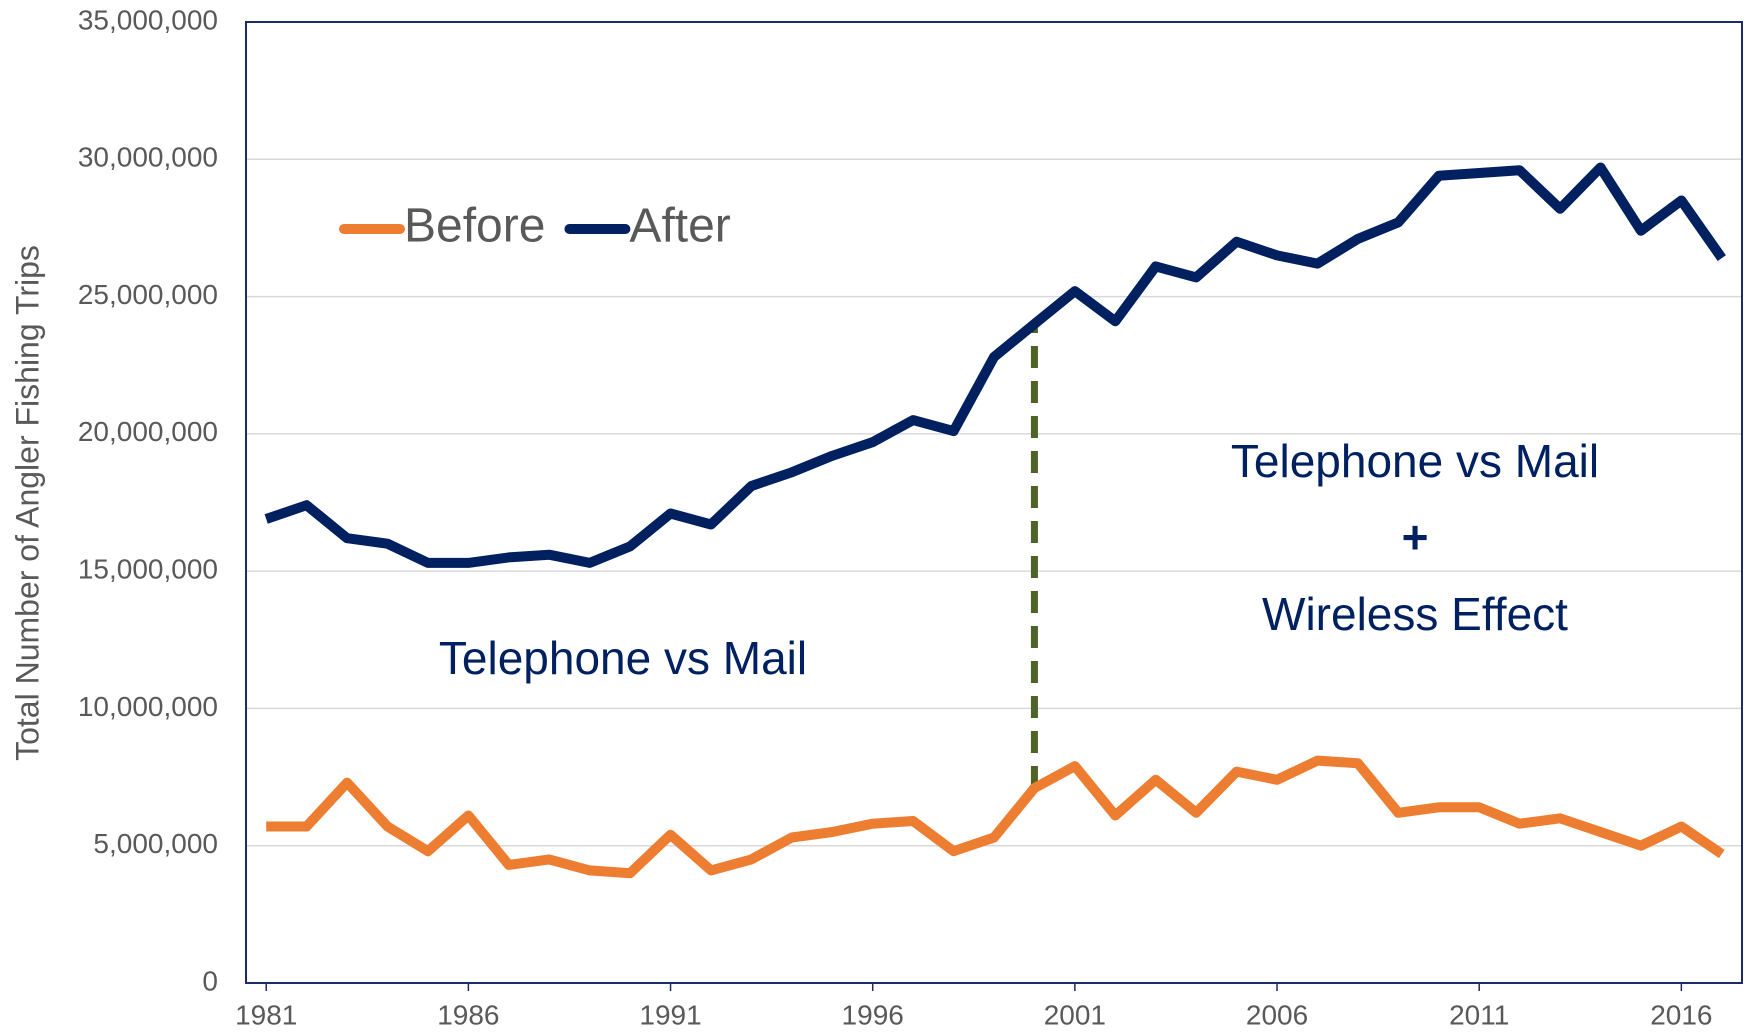  What do you see at coordinates (995, 817) in the screenshot?
I see `series-line` at bounding box center [995, 817].